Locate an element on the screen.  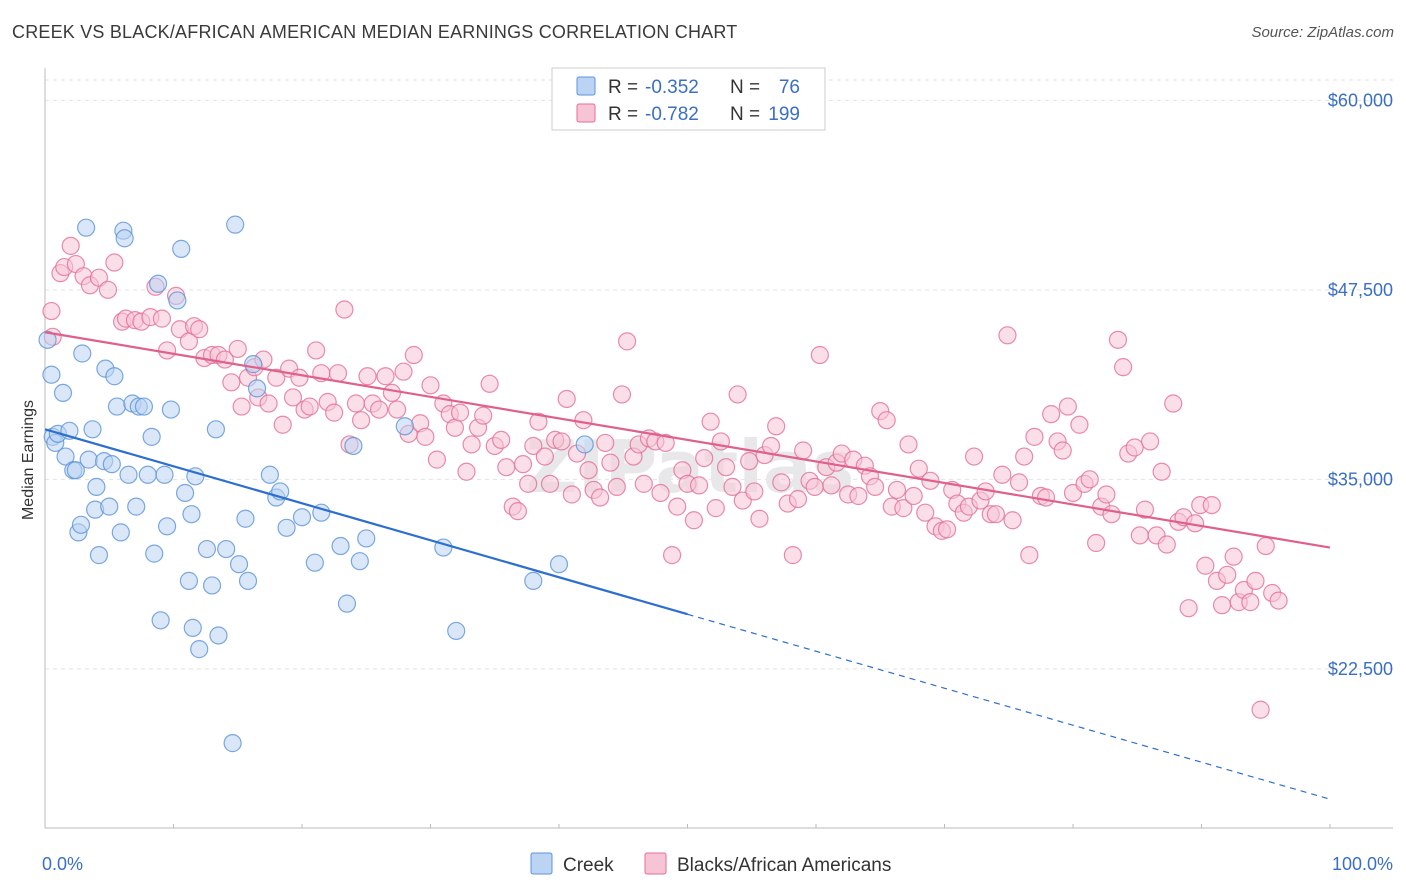
legend-creek-r-label: R = is located at coordinates (623, 87).